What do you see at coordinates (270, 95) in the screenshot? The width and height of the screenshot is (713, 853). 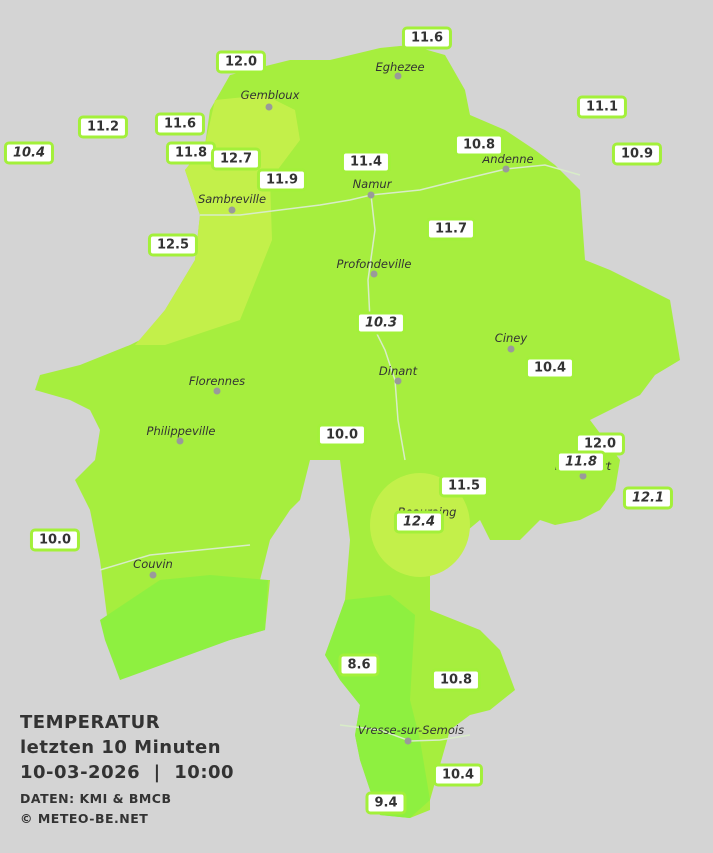 I see `city-label: Gembloux` at bounding box center [270, 95].